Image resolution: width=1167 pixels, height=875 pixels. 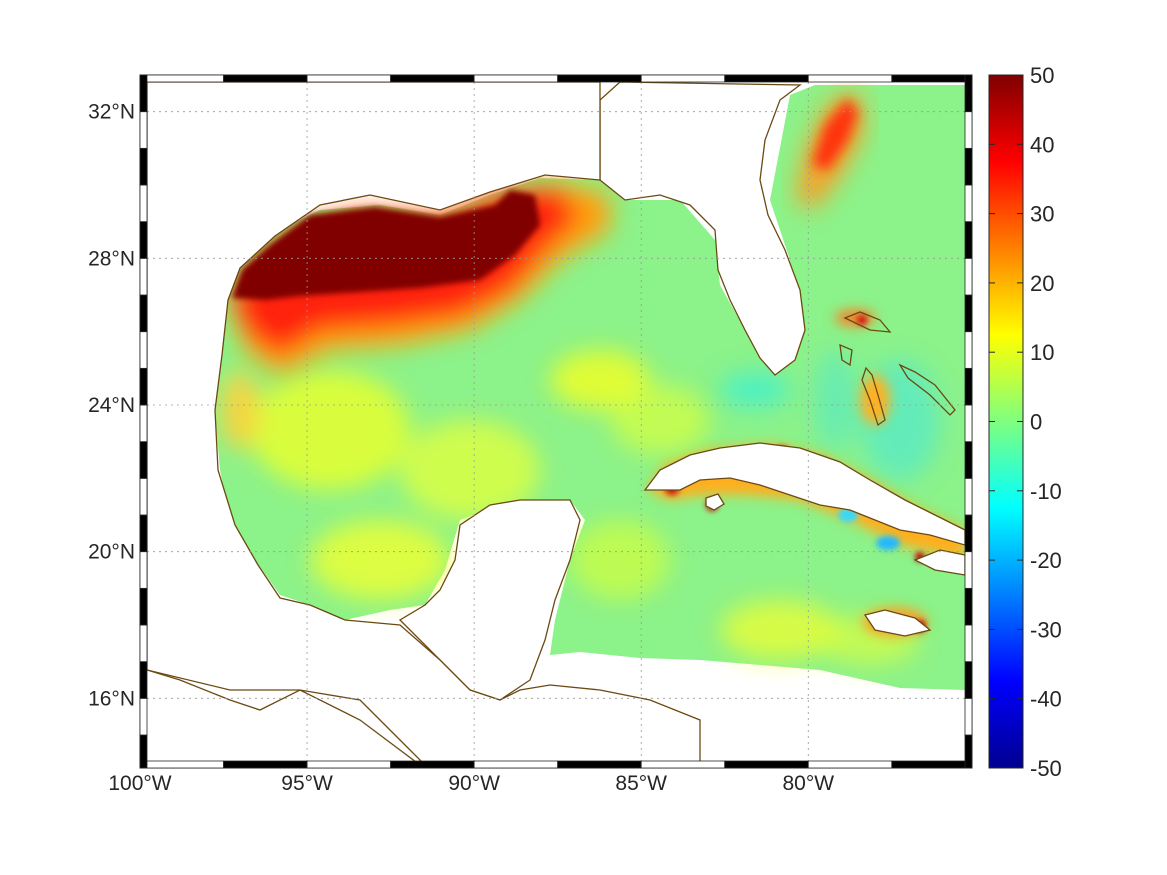 I want to click on colorbar-label: -40, so click(x=1046, y=699).